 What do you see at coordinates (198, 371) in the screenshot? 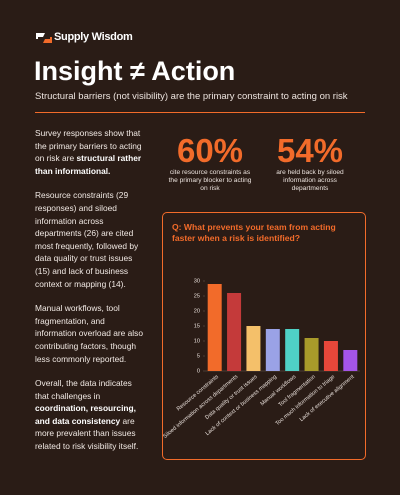
I see `y-tick-label: 0` at bounding box center [198, 371].